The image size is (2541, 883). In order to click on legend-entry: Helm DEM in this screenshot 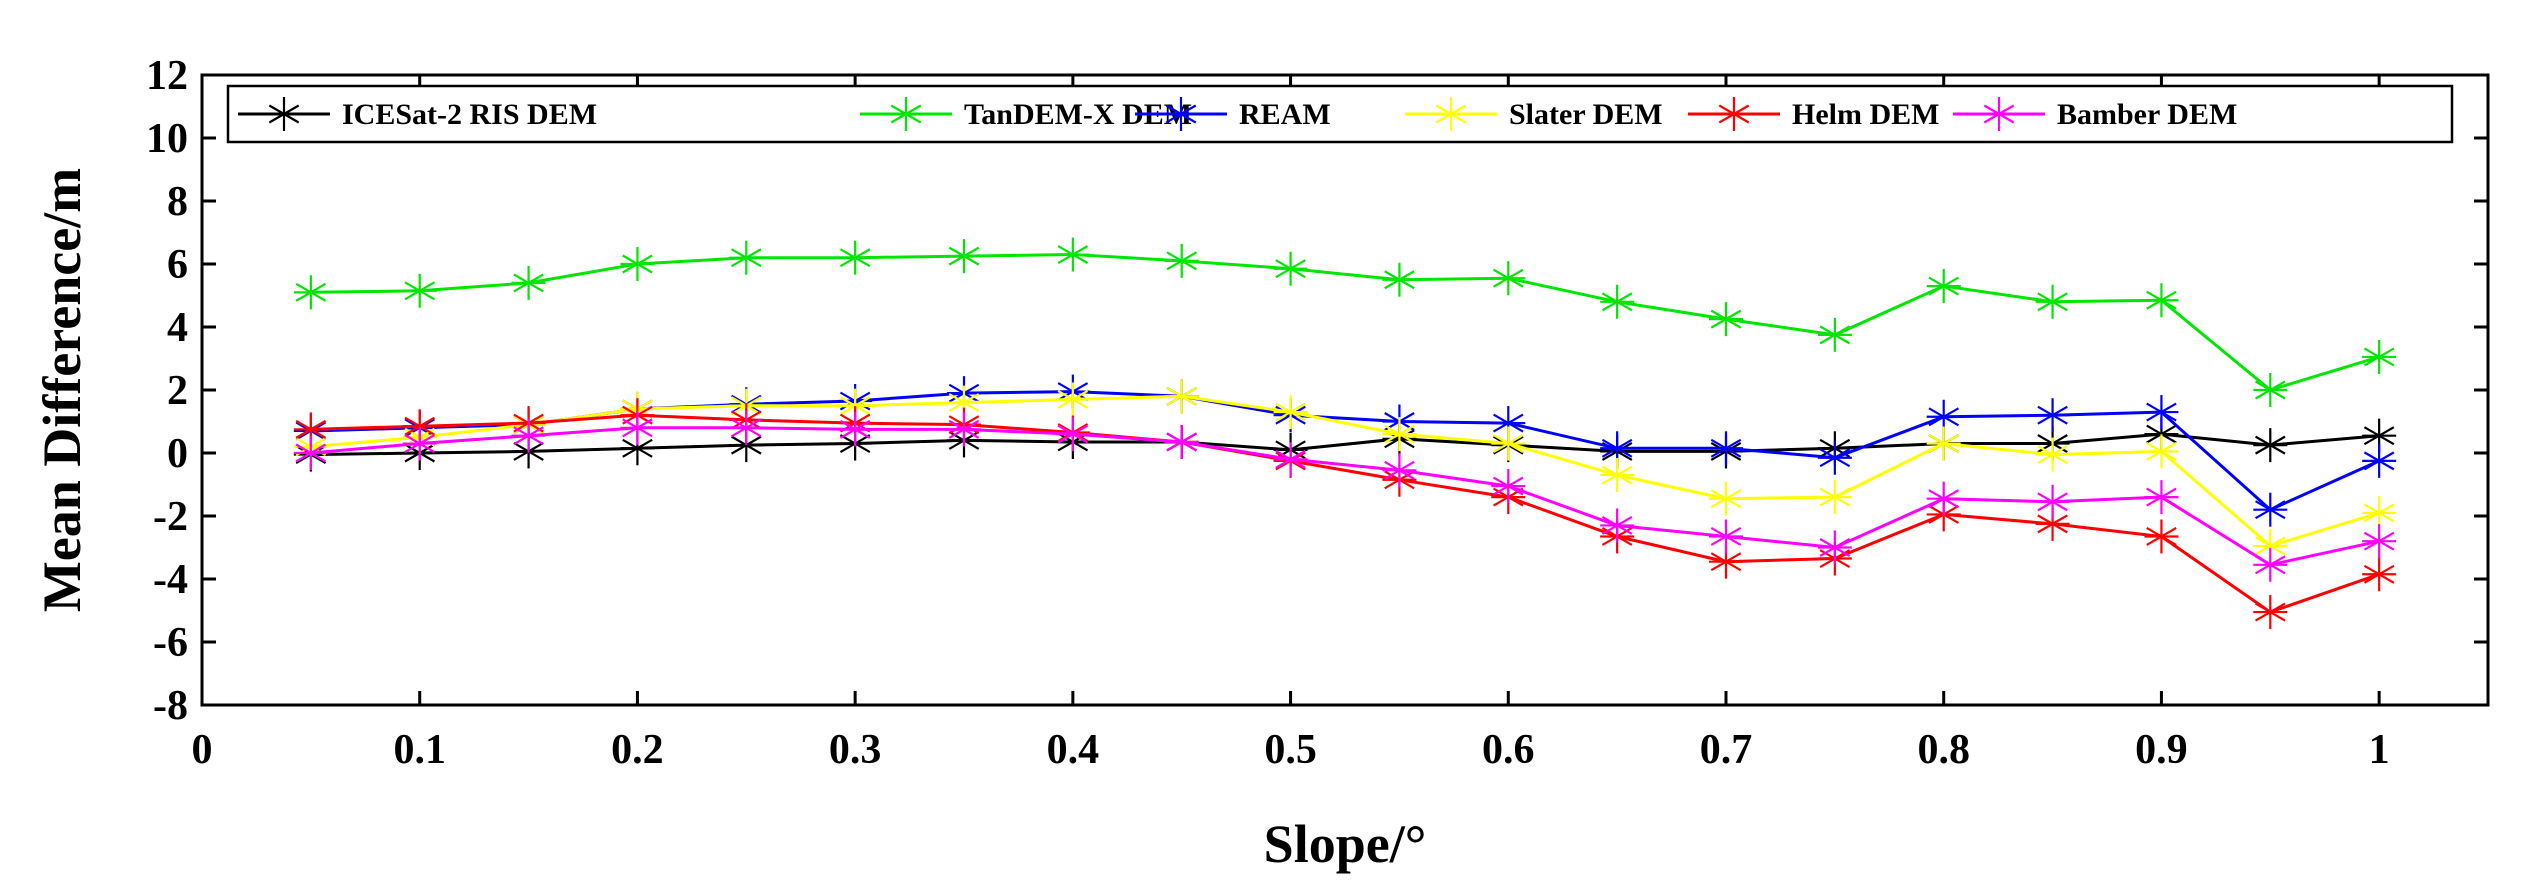, I will do `click(1813, 114)`.